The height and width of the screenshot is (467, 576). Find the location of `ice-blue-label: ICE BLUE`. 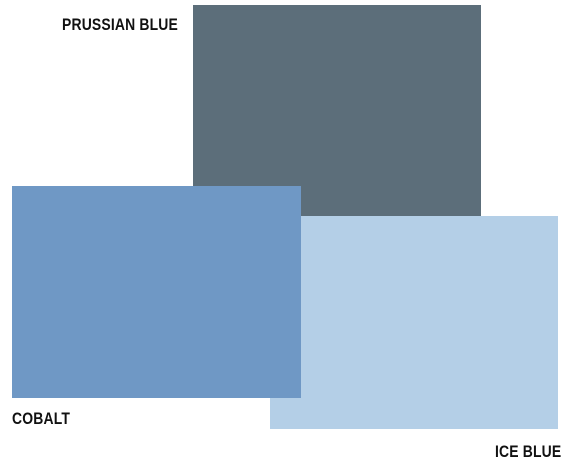

ice-blue-label: ICE BLUE is located at coordinates (528, 451).